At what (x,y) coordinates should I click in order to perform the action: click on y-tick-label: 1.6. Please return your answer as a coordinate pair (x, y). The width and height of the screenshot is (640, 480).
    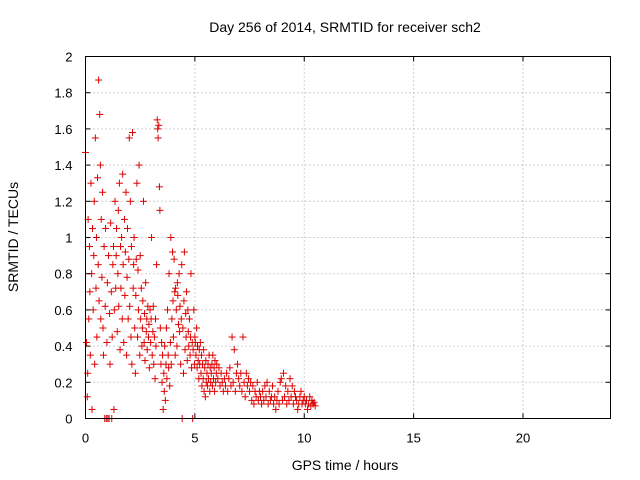
    Looking at the image, I should click on (63, 129).